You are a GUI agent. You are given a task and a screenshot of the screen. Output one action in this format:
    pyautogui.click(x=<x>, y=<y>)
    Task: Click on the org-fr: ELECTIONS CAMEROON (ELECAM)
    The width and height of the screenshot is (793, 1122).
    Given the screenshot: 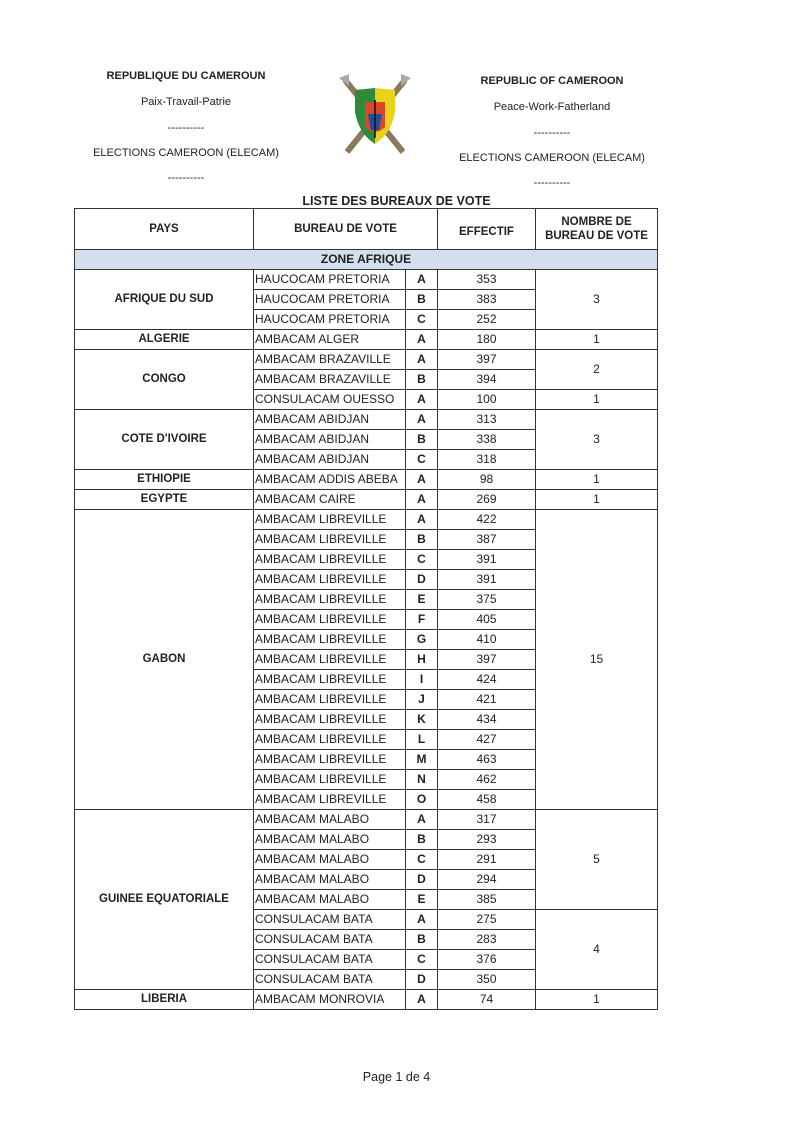 What is the action you would take?
    pyautogui.click(x=186, y=153)
    